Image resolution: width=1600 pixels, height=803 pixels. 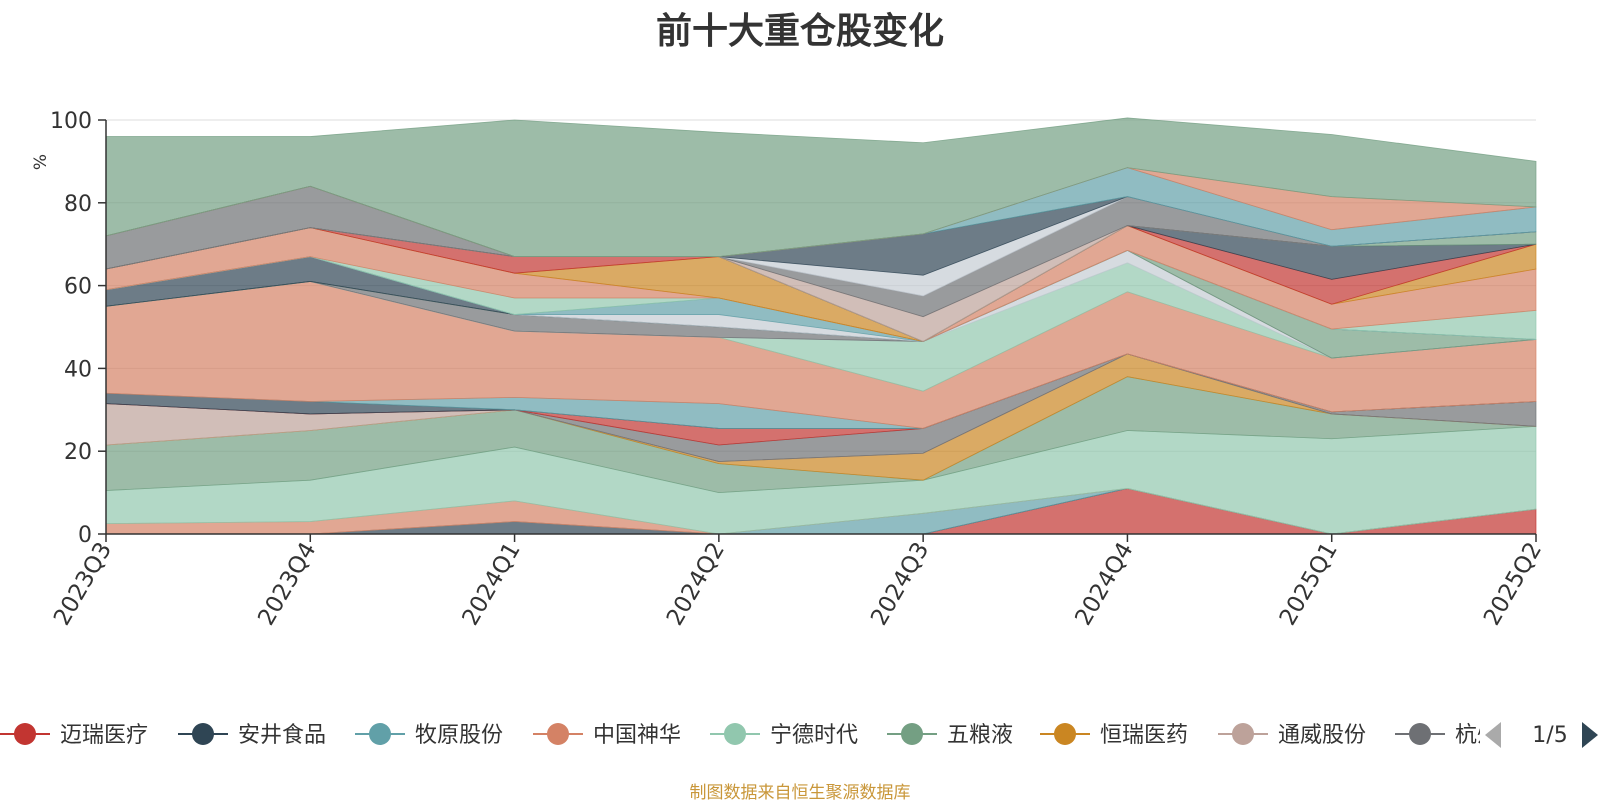 I want to click on x-tick-label: 2025Q1, so click(x=1309, y=584).